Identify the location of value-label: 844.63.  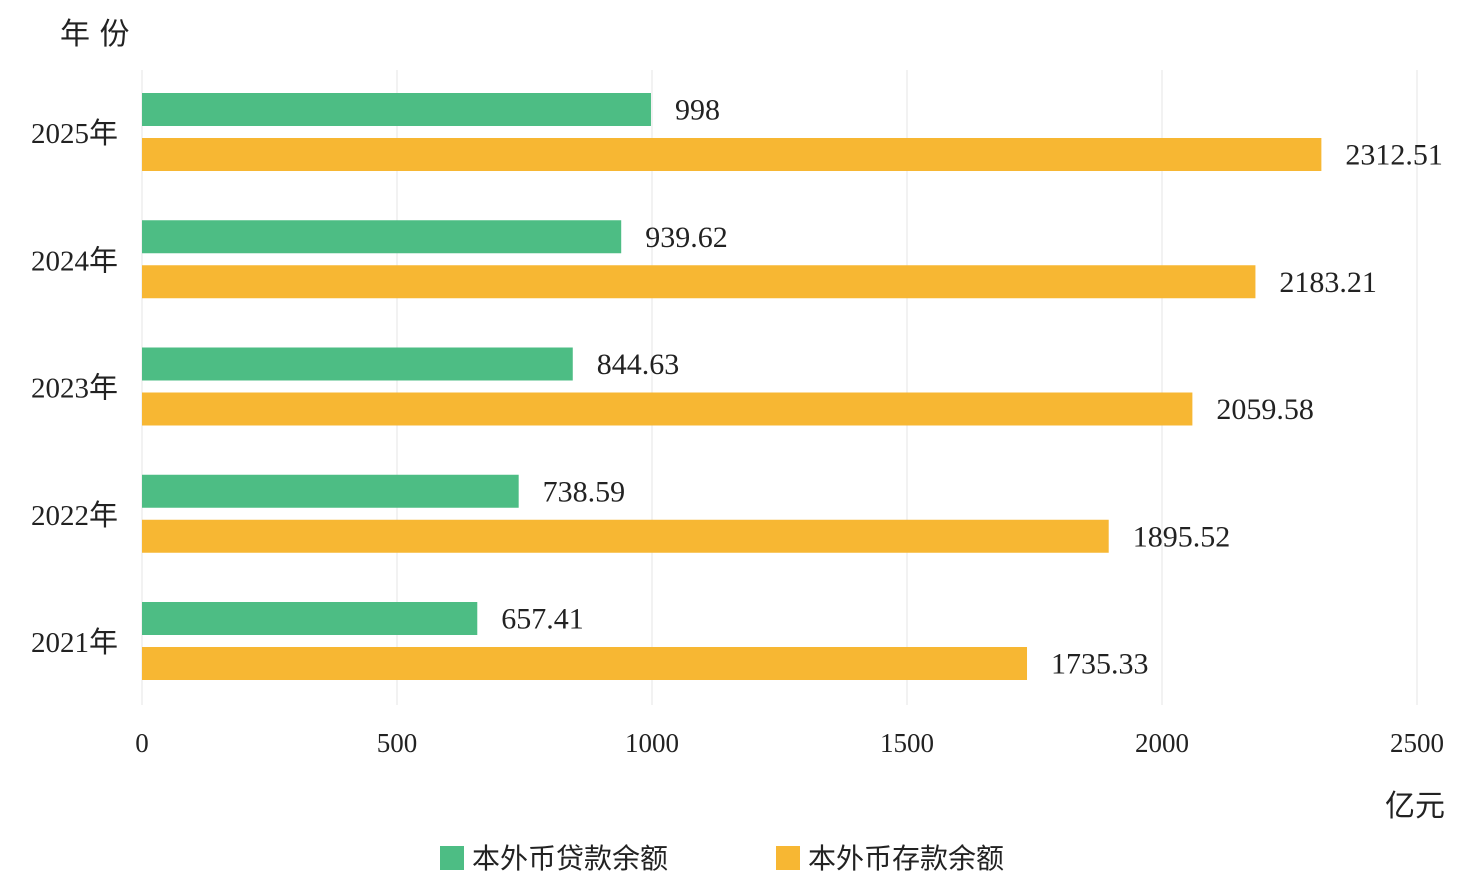
(638, 364).